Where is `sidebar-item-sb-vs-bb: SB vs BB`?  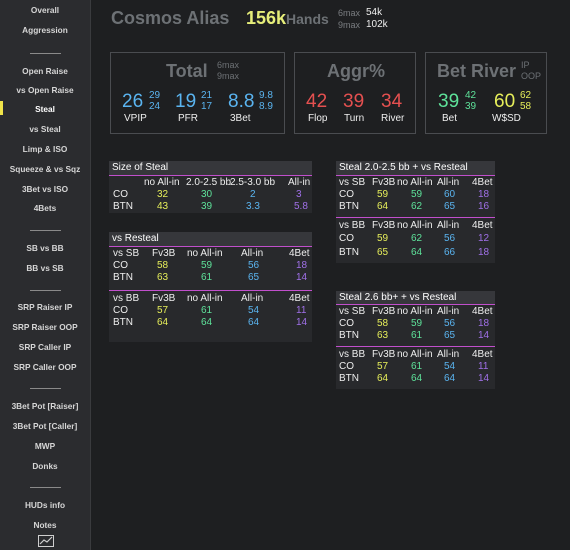 sidebar-item-sb-vs-bb: SB vs BB is located at coordinates (45, 248).